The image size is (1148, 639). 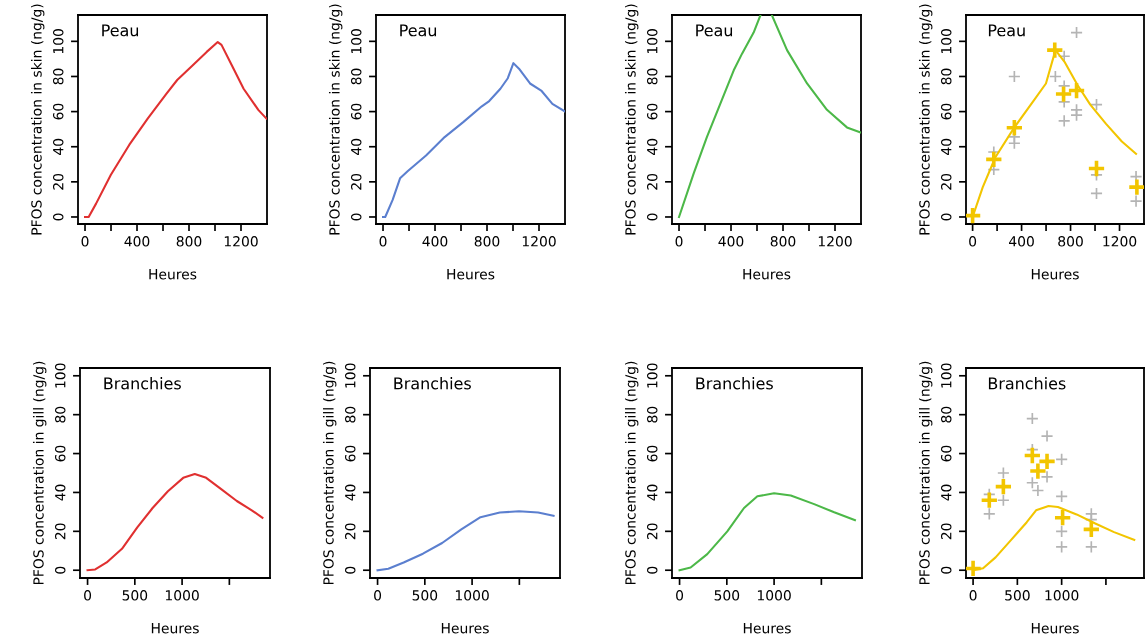 What do you see at coordinates (774, 595) in the screenshot?
I see `x-tick-label: 1000` at bounding box center [774, 595].